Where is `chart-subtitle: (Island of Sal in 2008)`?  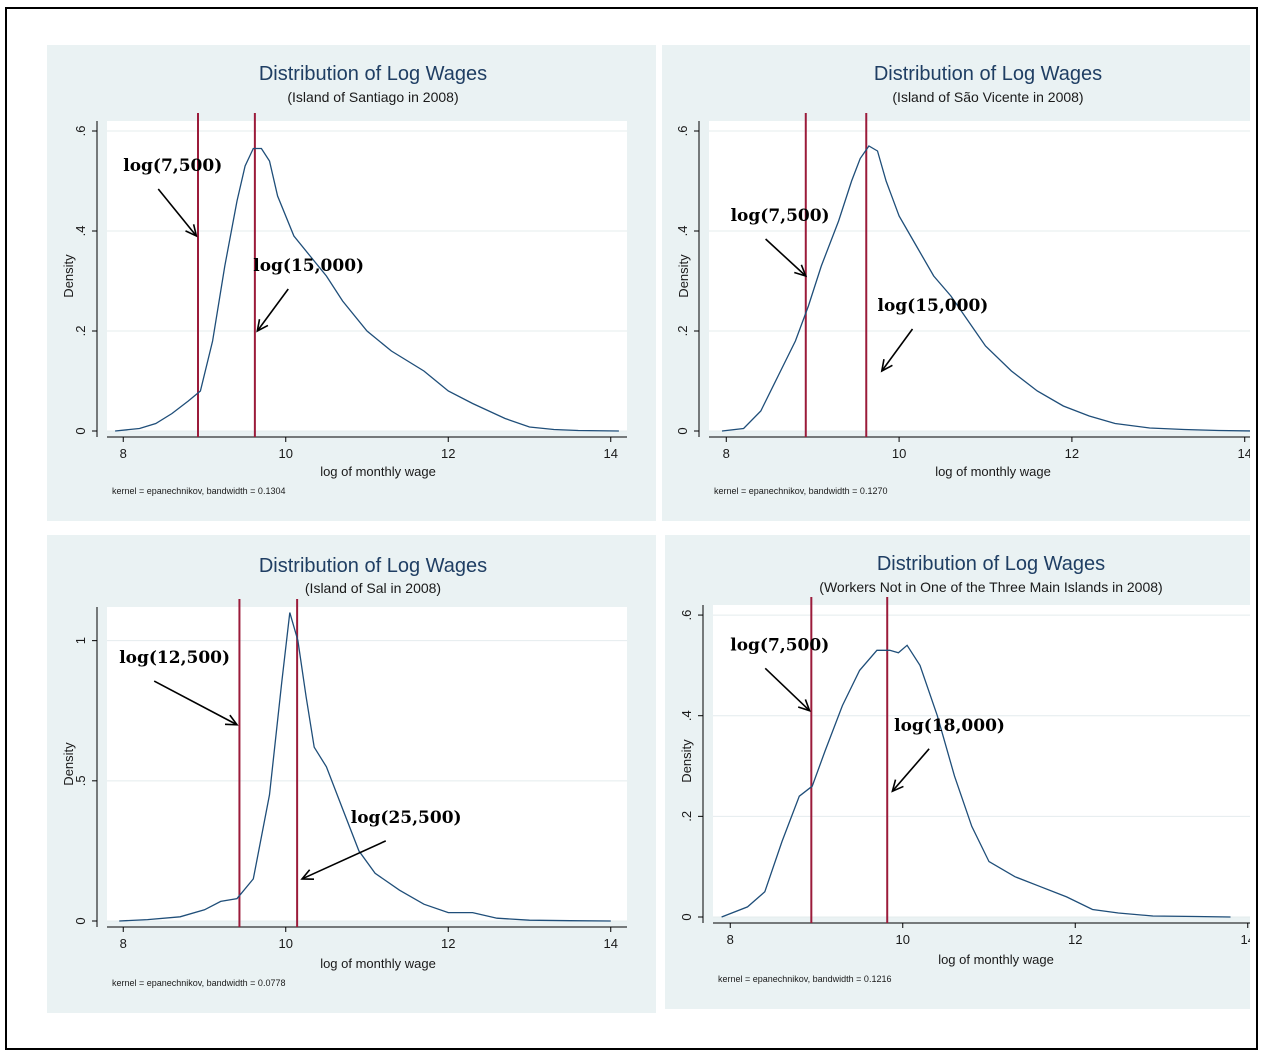 chart-subtitle: (Island of Sal in 2008) is located at coordinates (373, 588).